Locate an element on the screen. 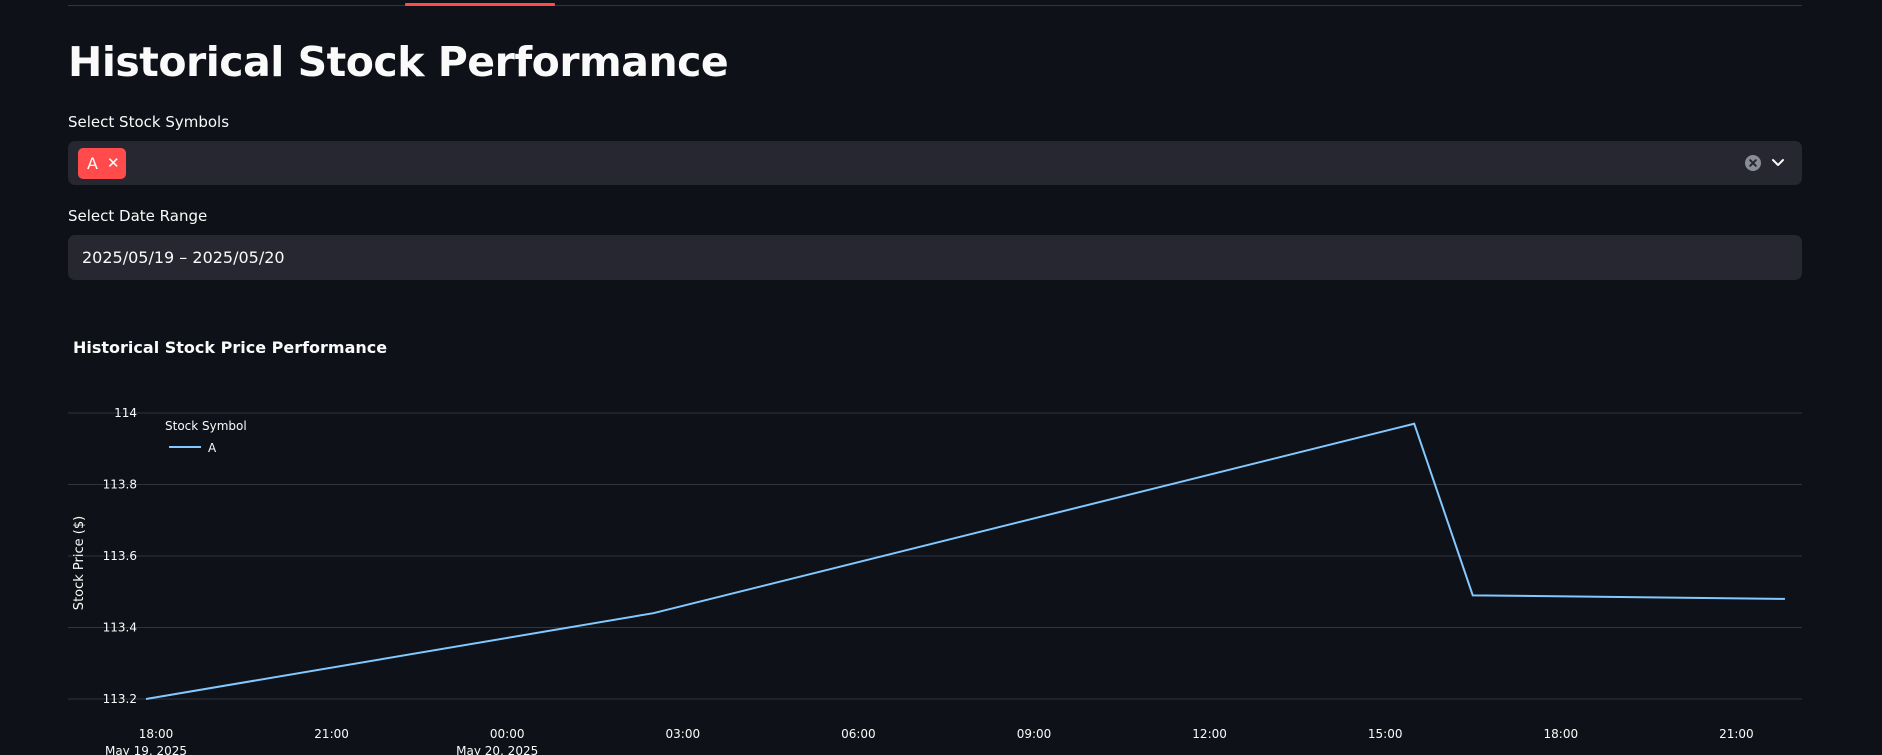  x-tick-label: 06:00 is located at coordinates (858, 734).